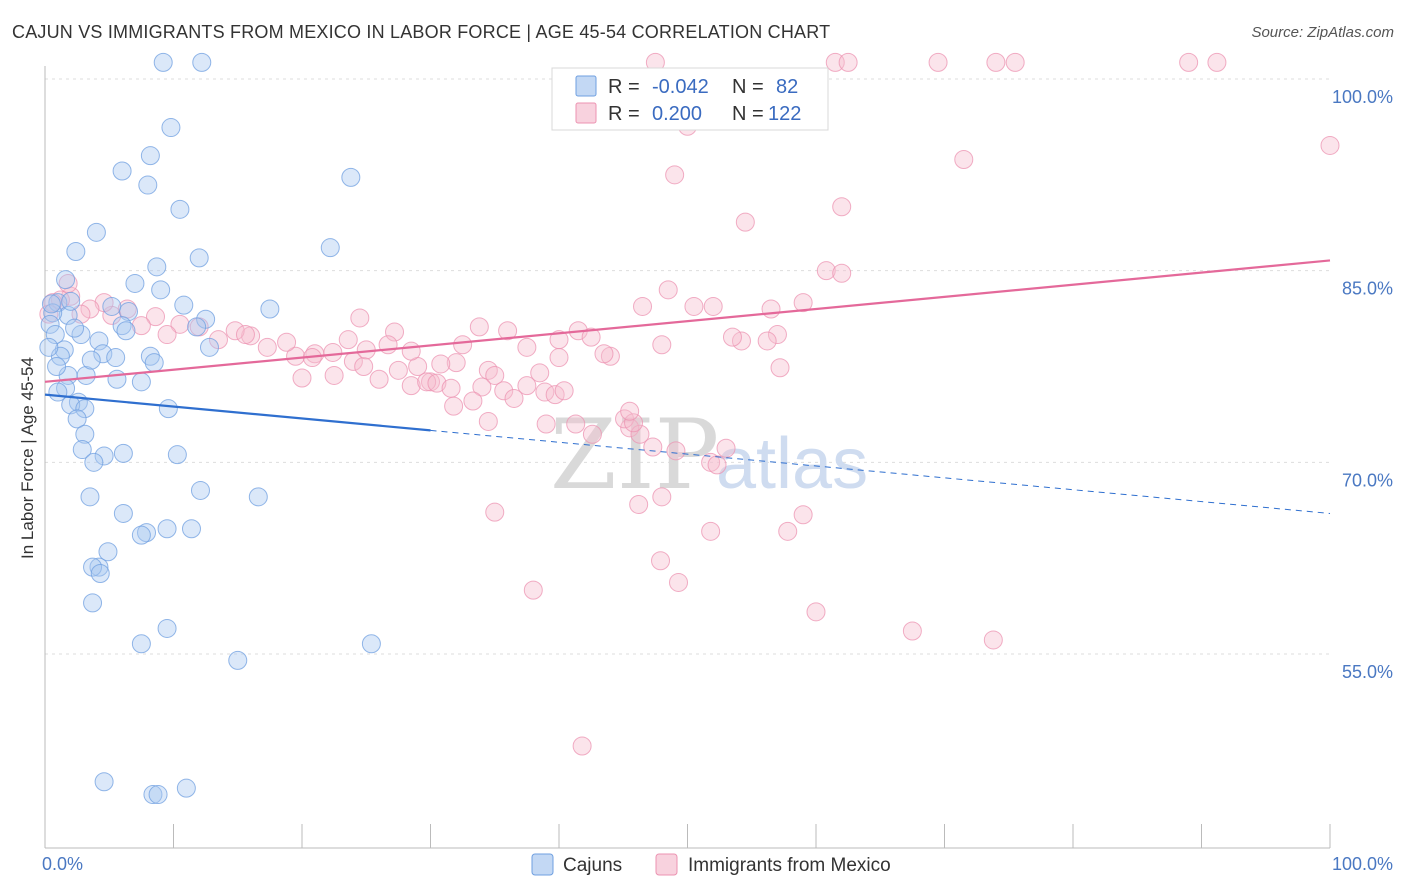  What do you see at coordinates (748, 114) in the screenshot?
I see `legend-n-label-mexico: N =` at bounding box center [748, 114].